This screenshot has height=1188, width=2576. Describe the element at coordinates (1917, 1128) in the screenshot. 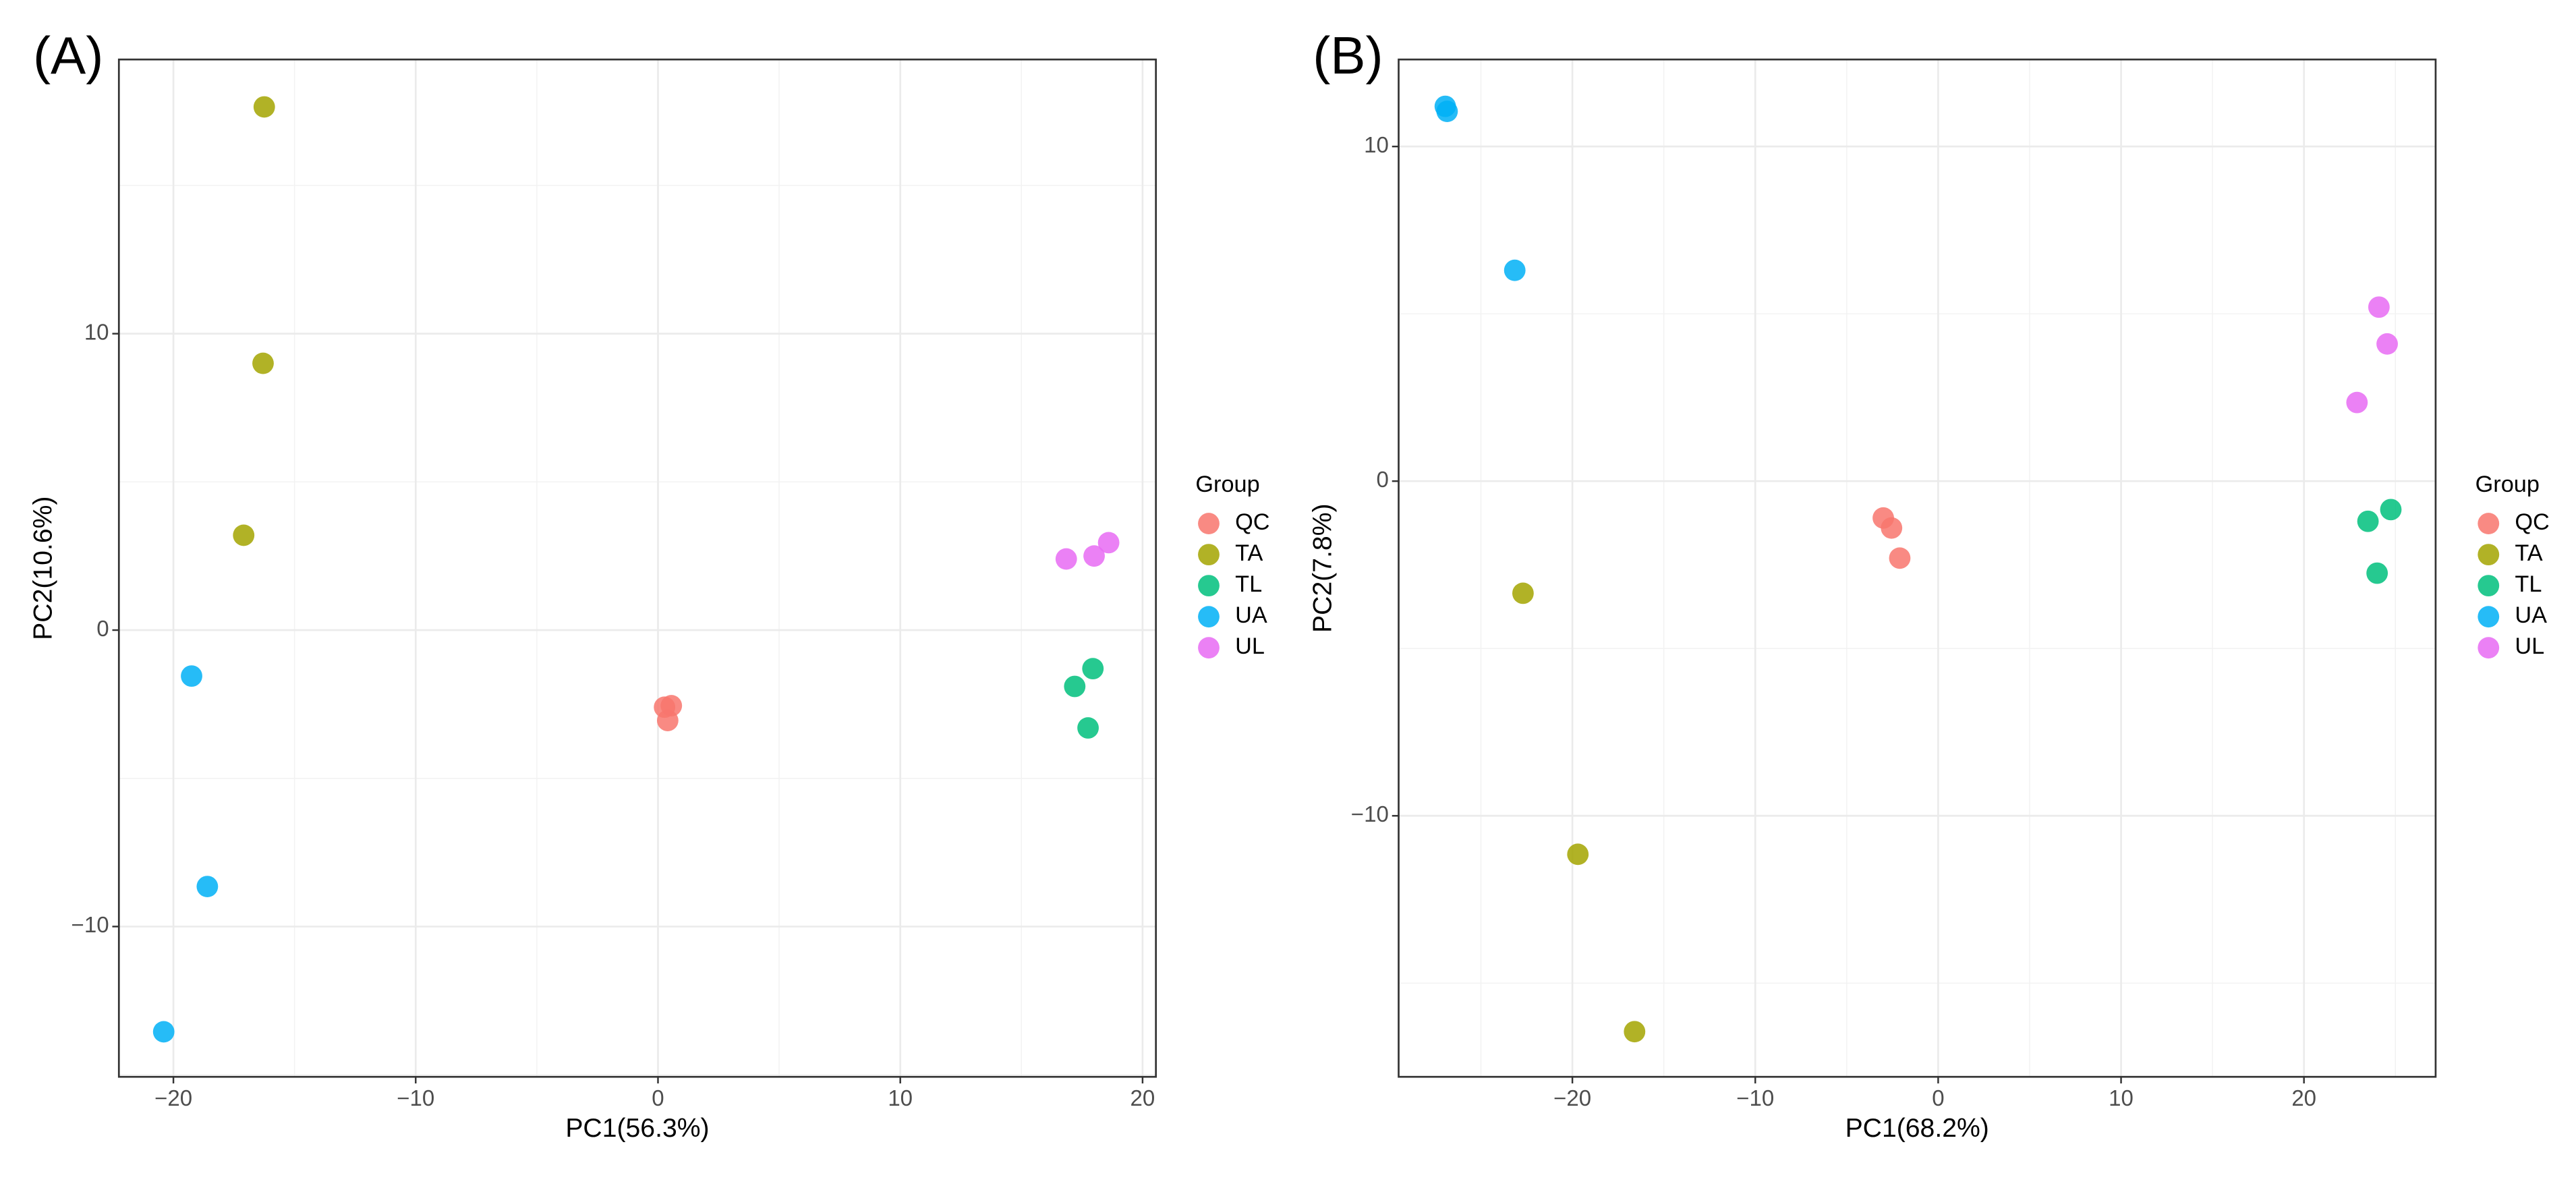

I see `x-axis-title: PC1(68.2%)` at that location.